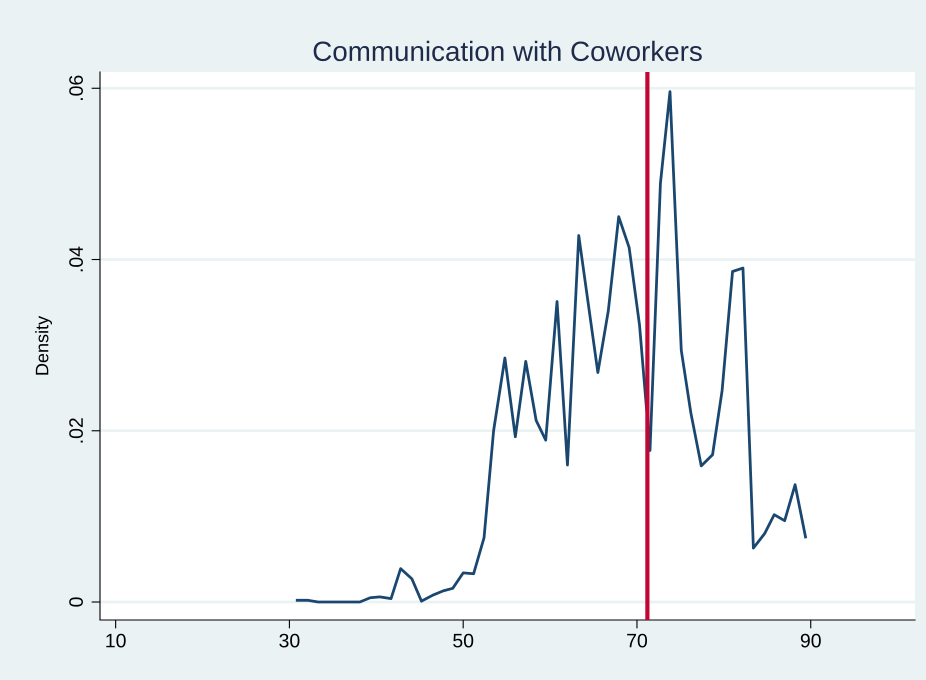 This screenshot has width=926, height=680. What do you see at coordinates (463, 641) in the screenshot?
I see `x-tick-label: 50` at bounding box center [463, 641].